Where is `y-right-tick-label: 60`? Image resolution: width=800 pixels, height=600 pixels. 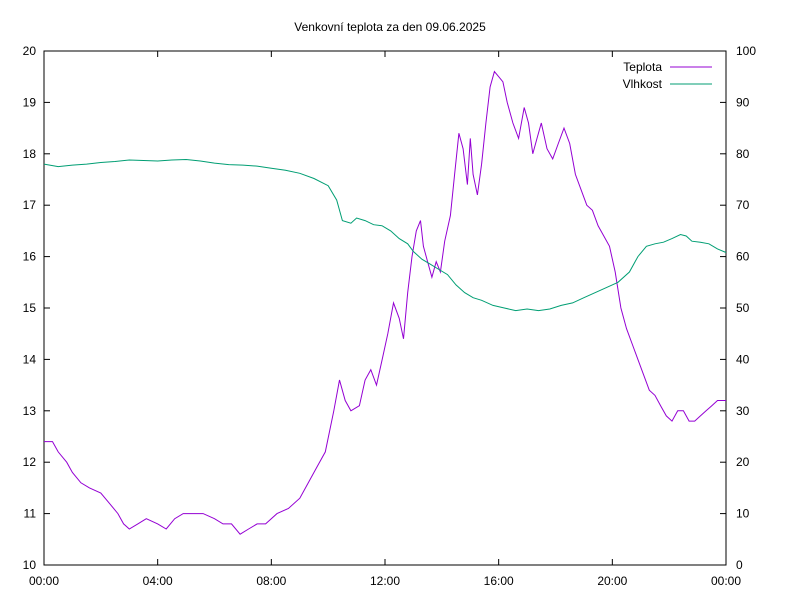
y-right-tick-label: 60 is located at coordinates (743, 257).